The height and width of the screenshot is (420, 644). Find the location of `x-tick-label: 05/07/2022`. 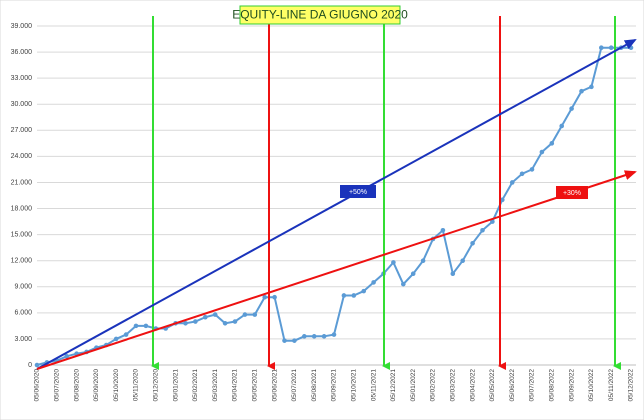

x-tick-label: 05/07/2022 is located at coordinates (532, 385).